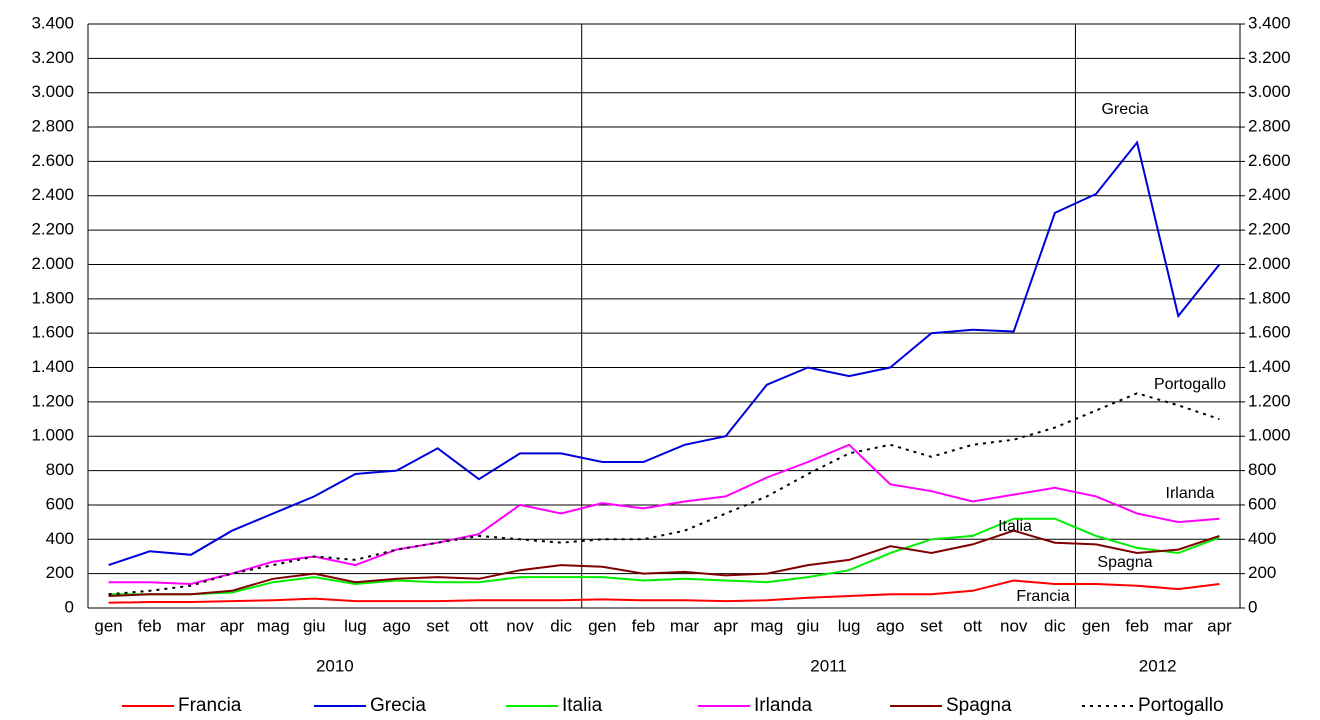 Image resolution: width=1320 pixels, height=720 pixels. Describe the element at coordinates (52, 400) in the screenshot. I see `y-tick-label: 1.200` at that location.